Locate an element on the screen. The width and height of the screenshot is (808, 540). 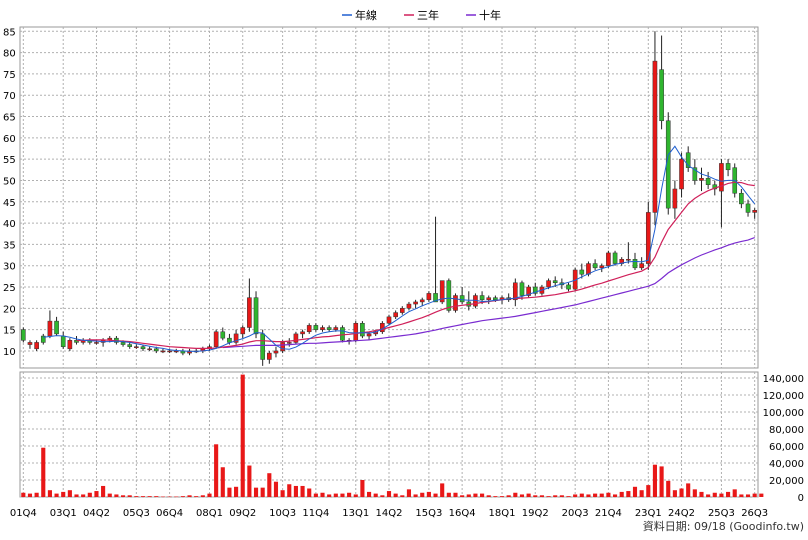
price-tick-label: 45 is located at coordinates (9, 203).